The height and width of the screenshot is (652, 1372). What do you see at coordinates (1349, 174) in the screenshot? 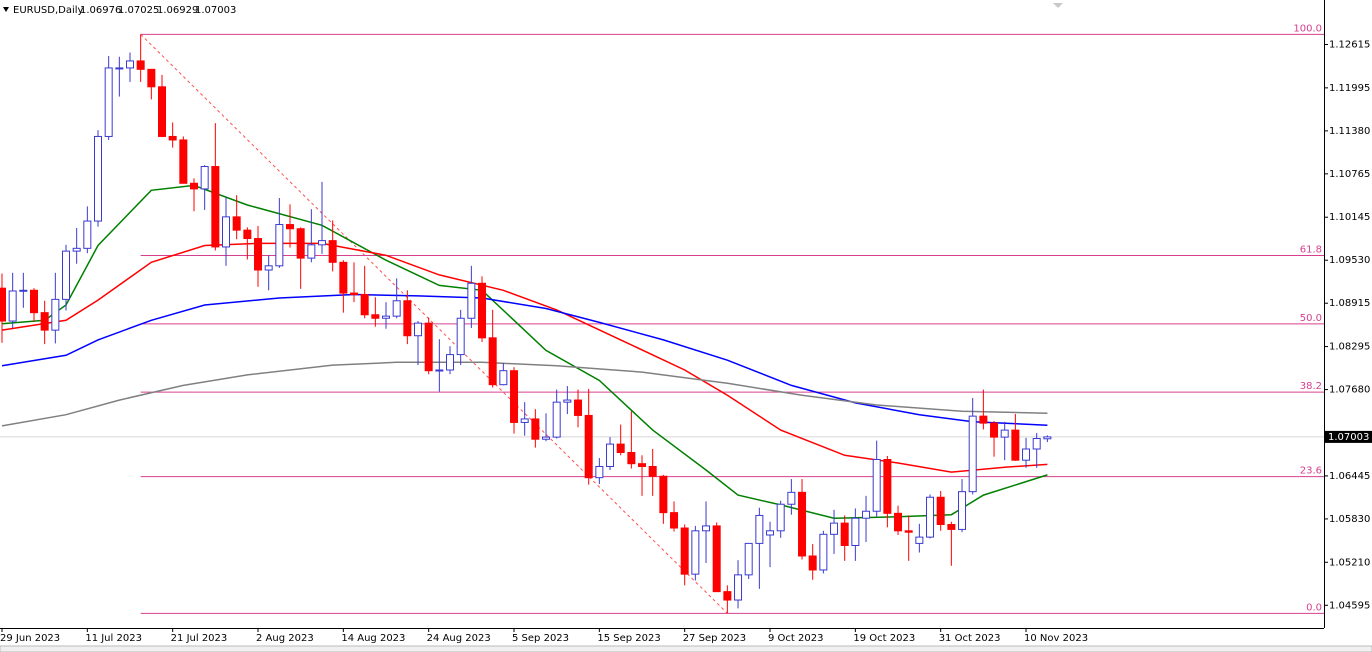
I see `y-tick-label: 1.10765` at bounding box center [1349, 174].